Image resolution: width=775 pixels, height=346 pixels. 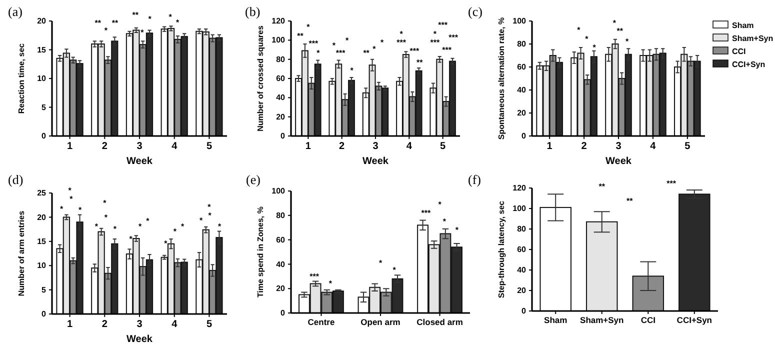 What do you see at coordinates (15, 11) in the screenshot?
I see `chart-title: (a)` at bounding box center [15, 11].